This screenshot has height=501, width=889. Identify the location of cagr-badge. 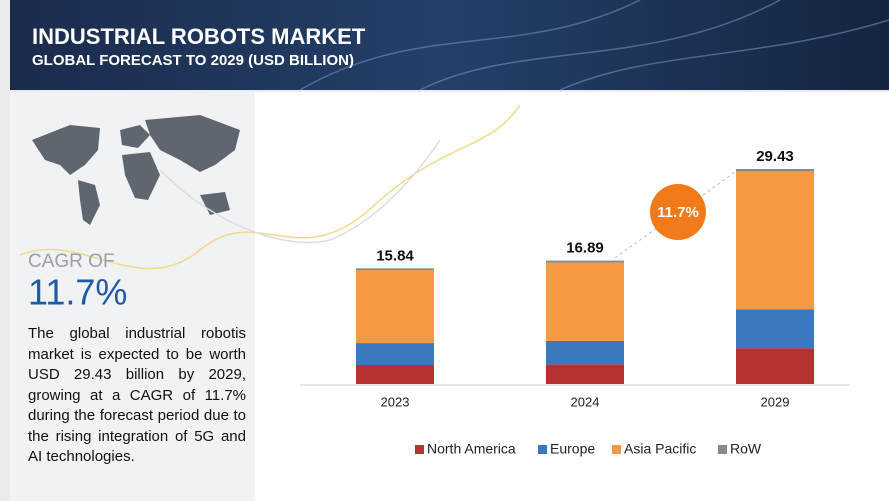
(678, 212).